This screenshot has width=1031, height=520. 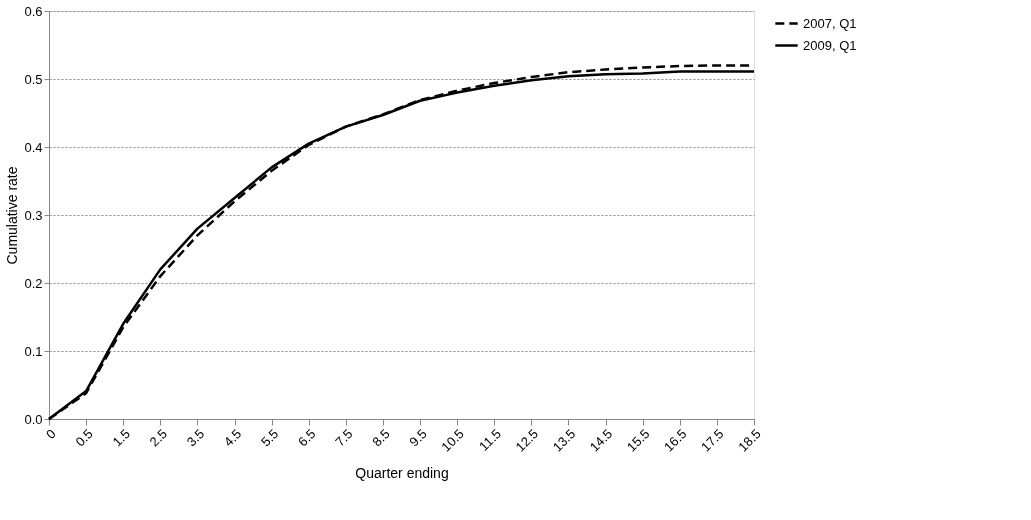 What do you see at coordinates (307, 438) in the screenshot?
I see `x-tick-label: 6.5` at bounding box center [307, 438].